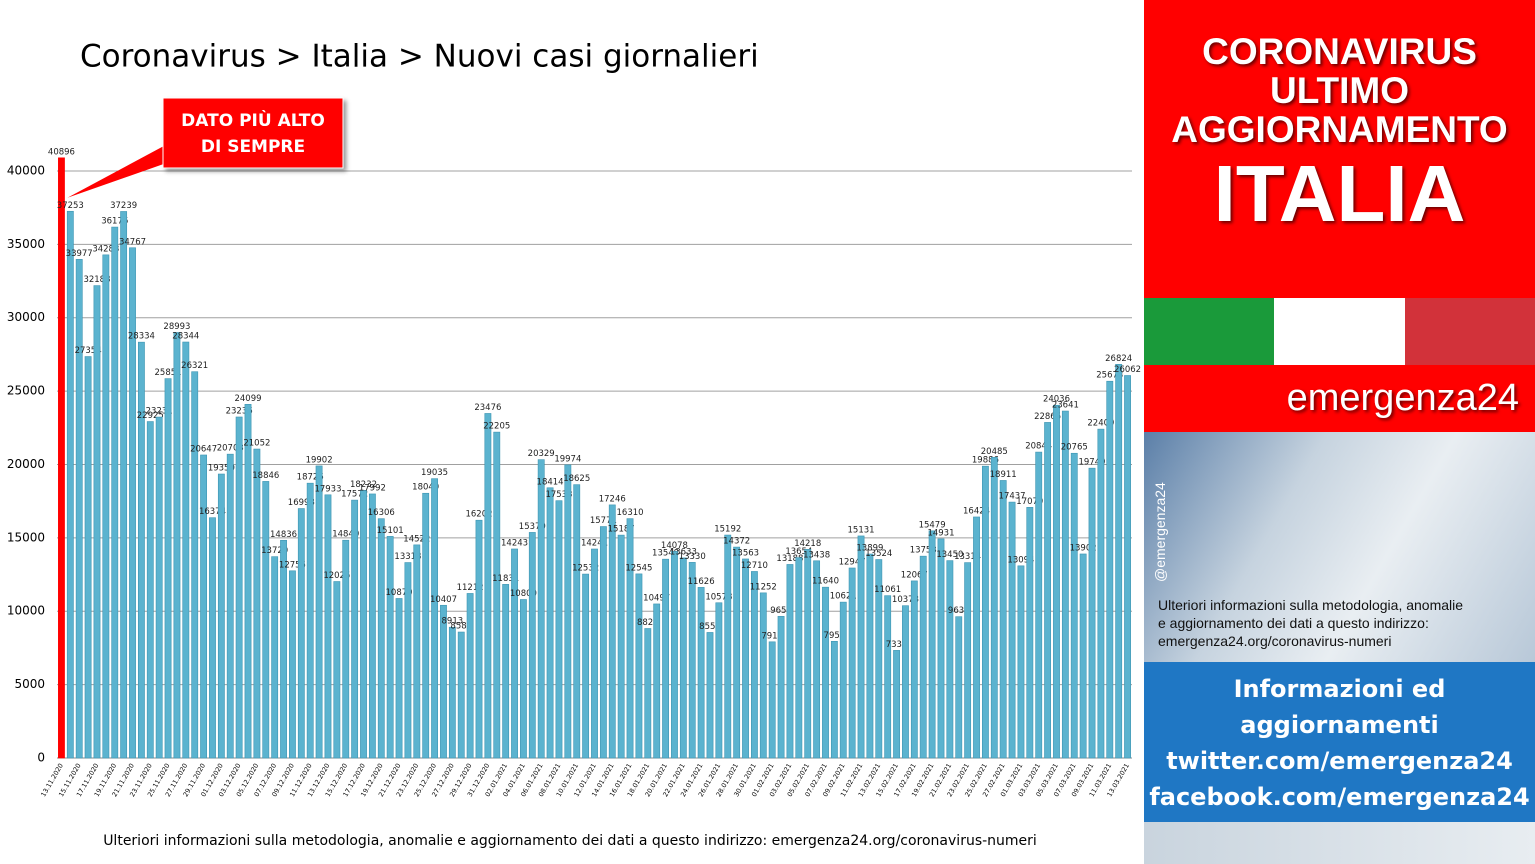  I want to click on value-label: 14522, so click(416, 539).